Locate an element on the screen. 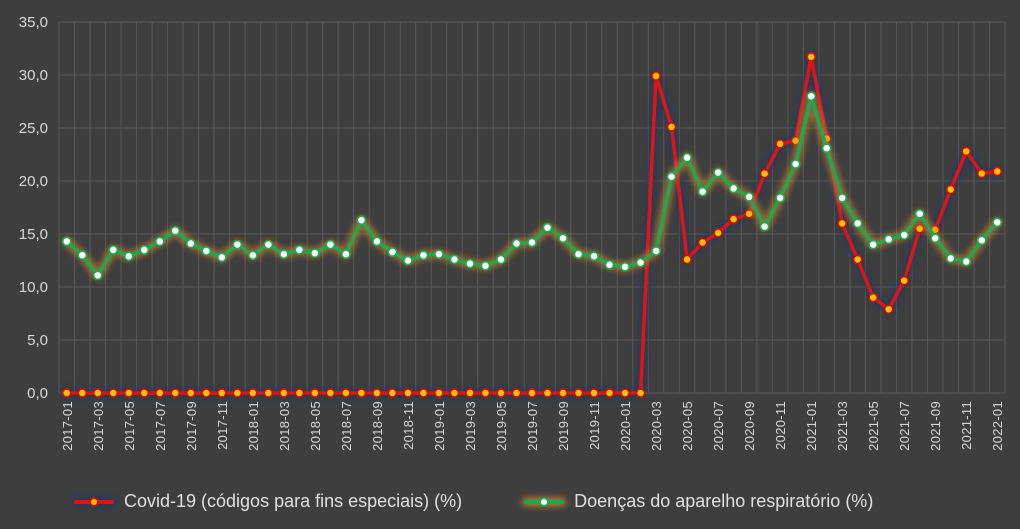  x-axis-label: 2018-07 is located at coordinates (346, 426).